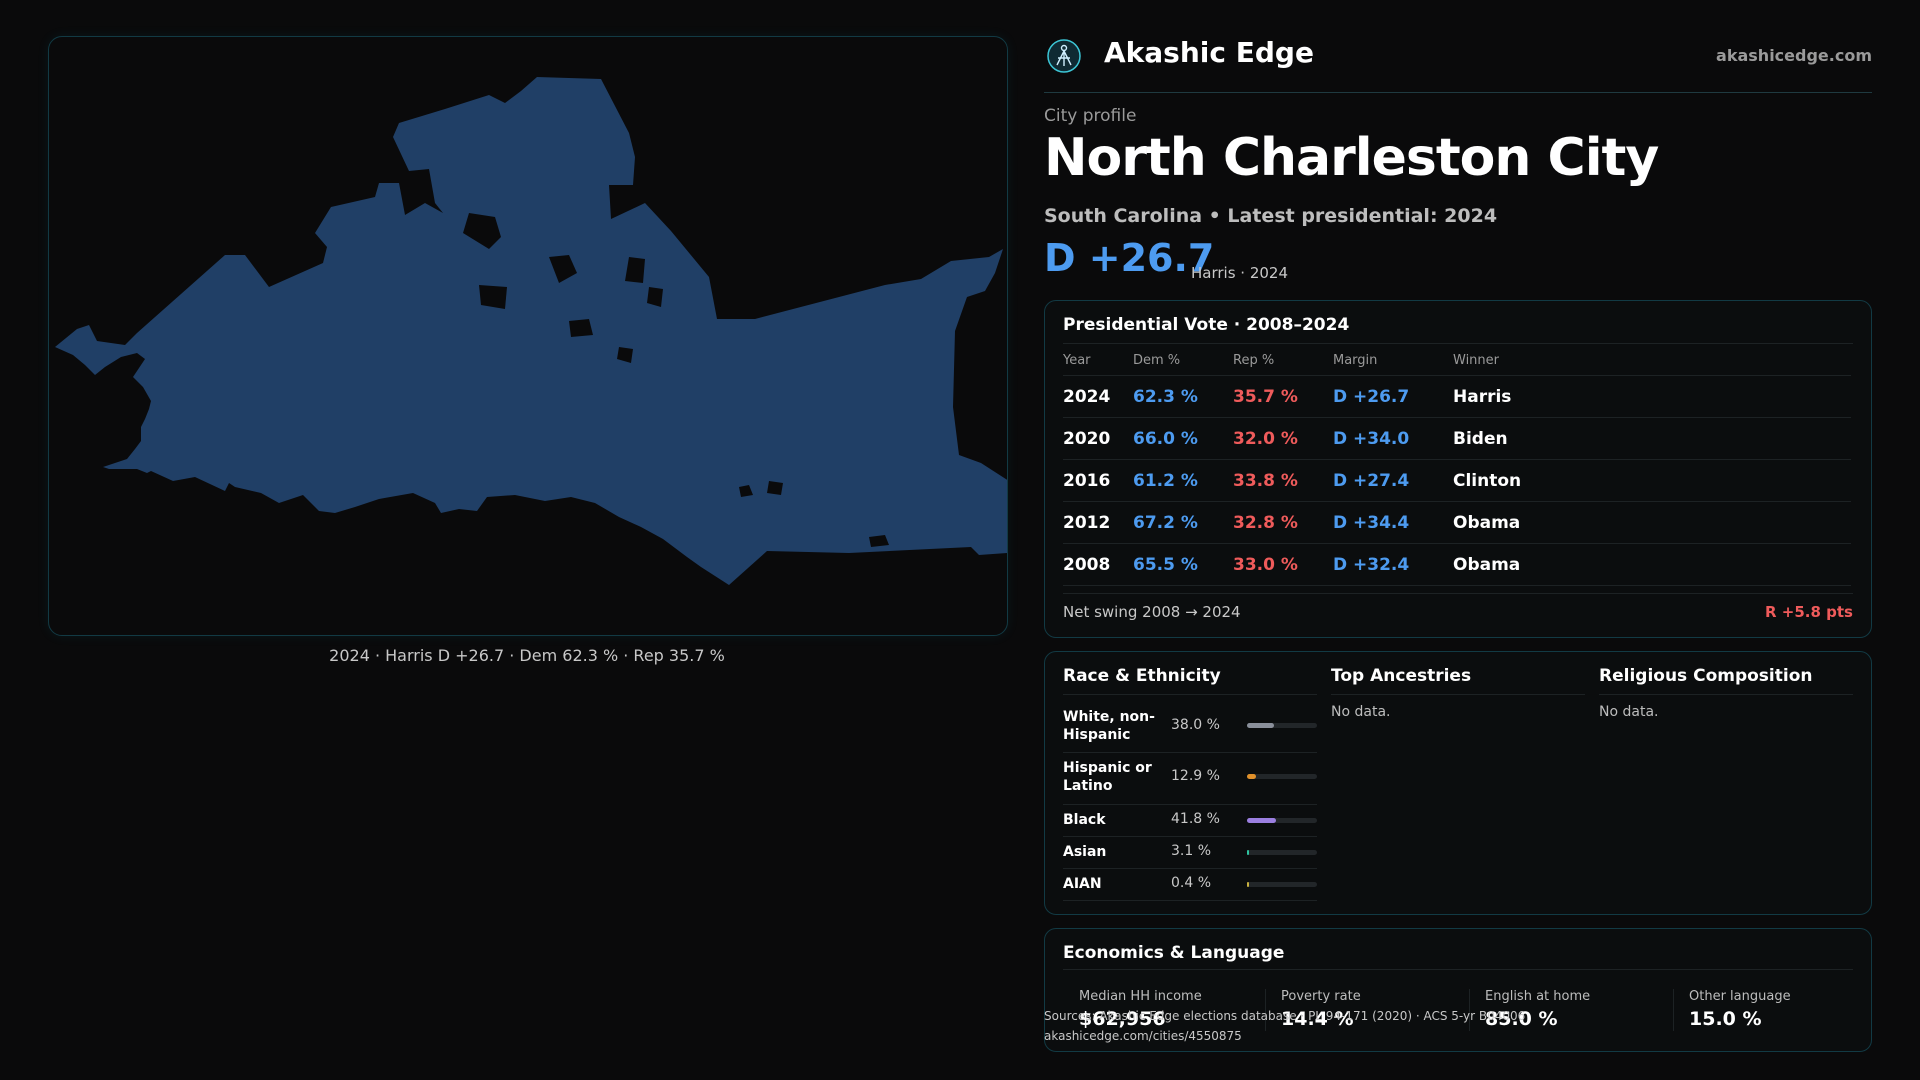 Image resolution: width=1920 pixels, height=1080 pixels. I want to click on race-ethnicity-title: Race & Ethnicity, so click(1142, 676).